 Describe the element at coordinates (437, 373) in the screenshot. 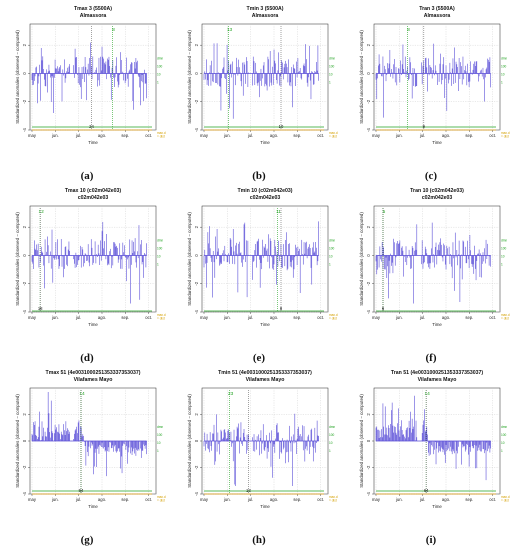

I see `chart-title: Tran 51 (4e0031000251353337353037)` at that location.